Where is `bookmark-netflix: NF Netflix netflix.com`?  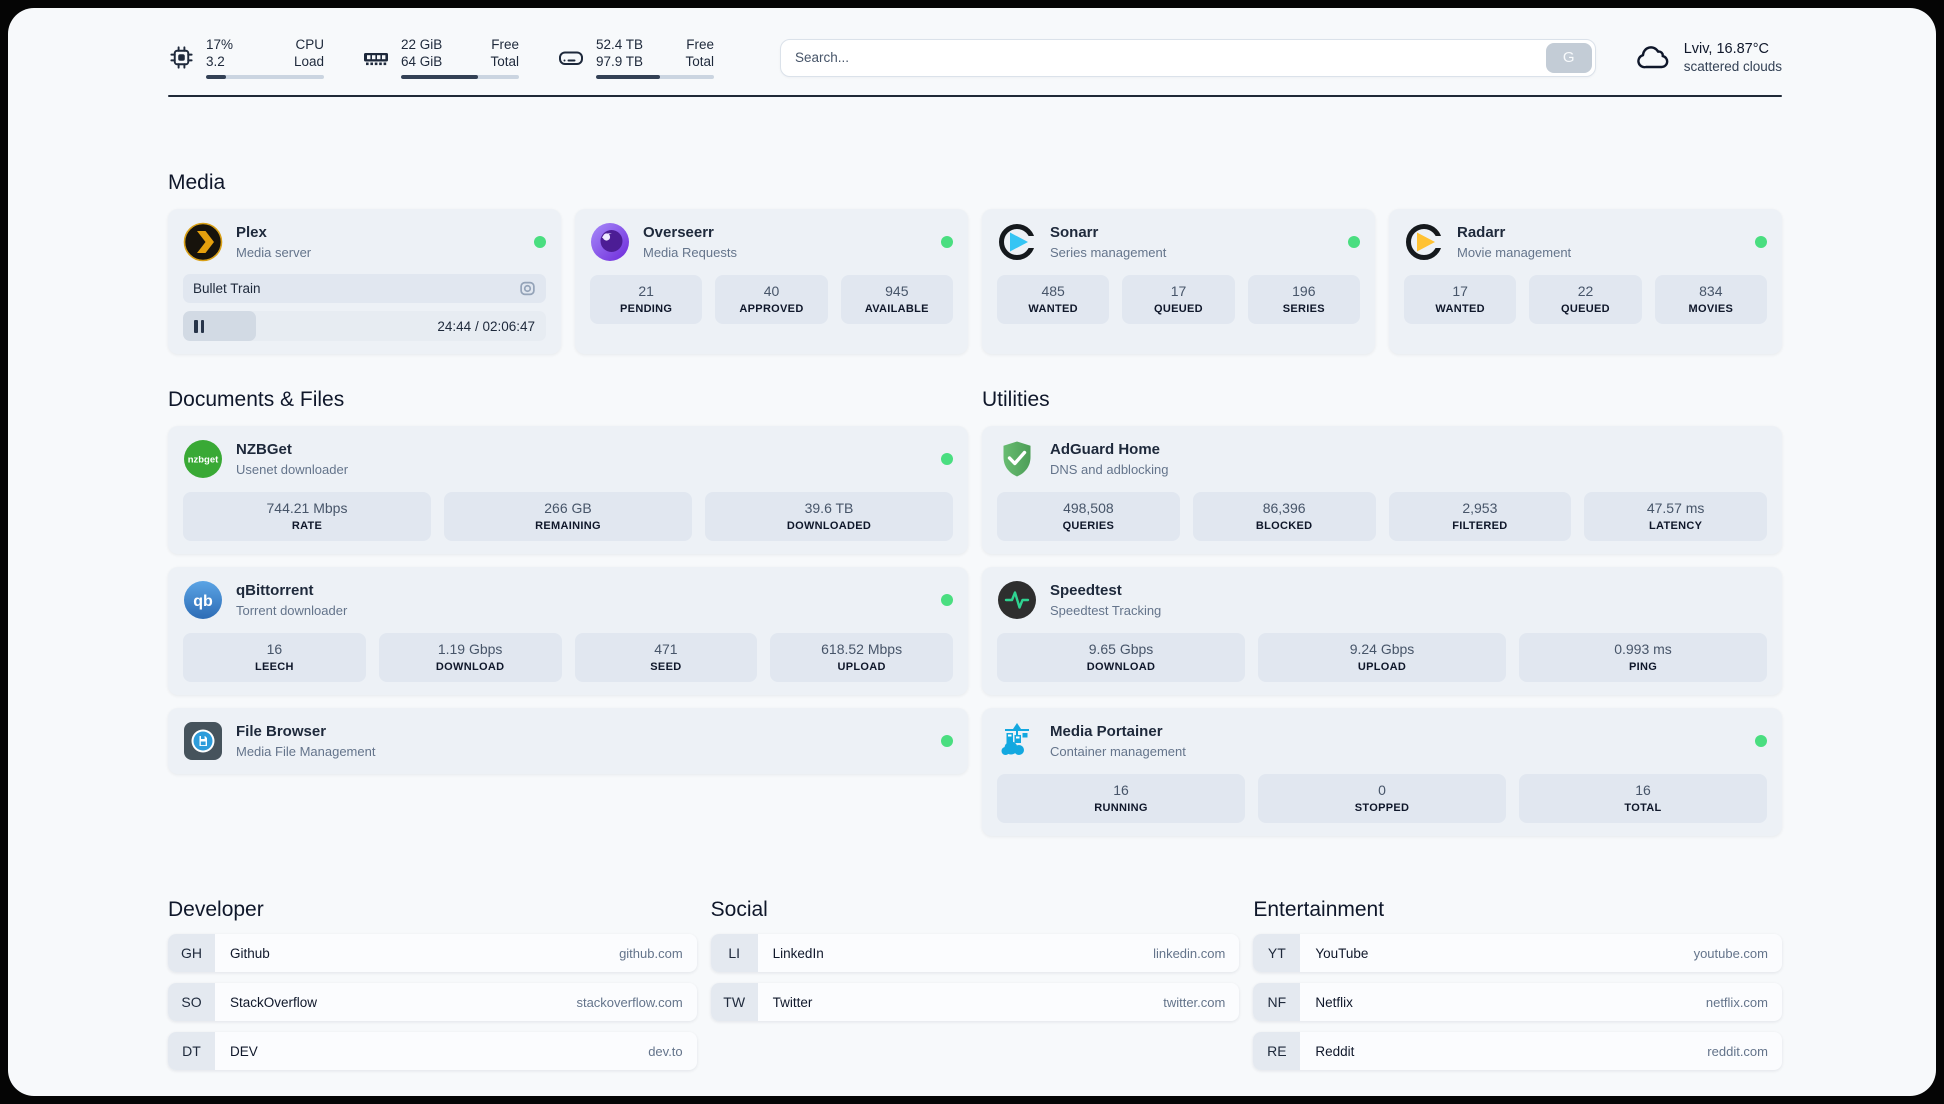
bookmark-netflix: NF Netflix netflix.com is located at coordinates (1517, 1002).